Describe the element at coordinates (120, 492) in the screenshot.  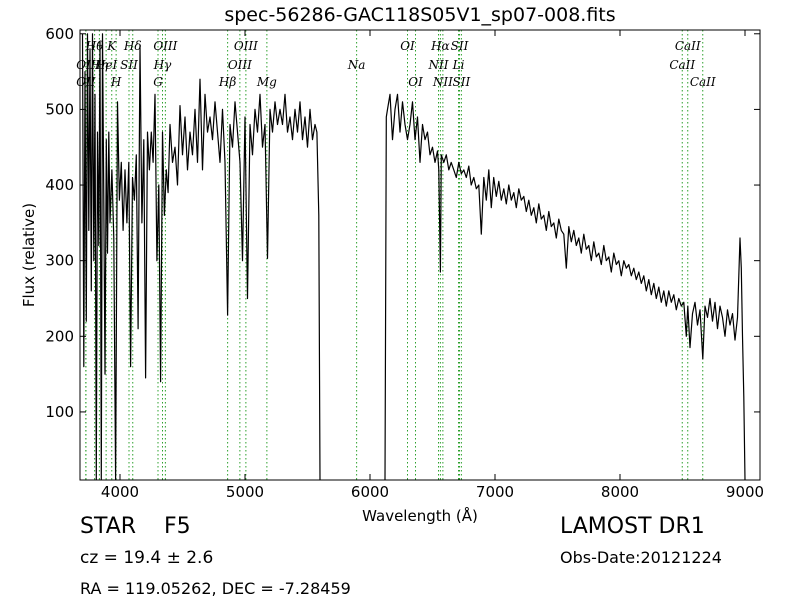
I see `x-tick-label: 4000` at that location.